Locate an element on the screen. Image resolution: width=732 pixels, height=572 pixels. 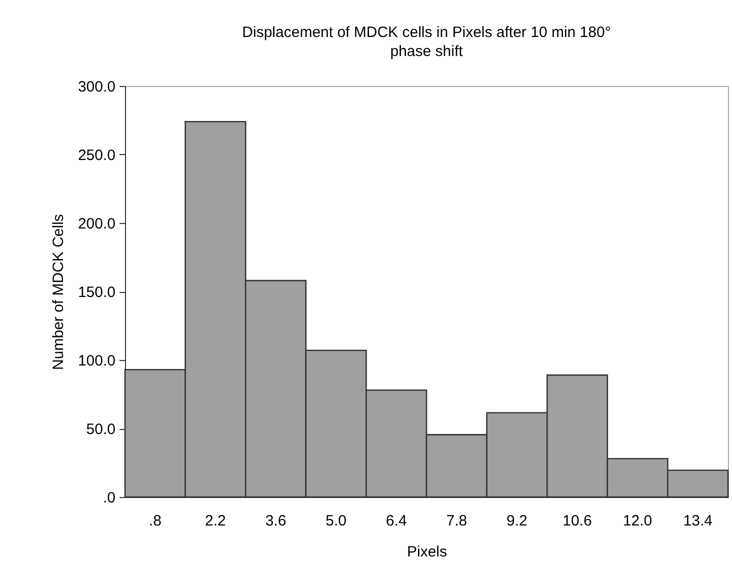
y-tick-label: 200.0 is located at coordinates (97, 224).